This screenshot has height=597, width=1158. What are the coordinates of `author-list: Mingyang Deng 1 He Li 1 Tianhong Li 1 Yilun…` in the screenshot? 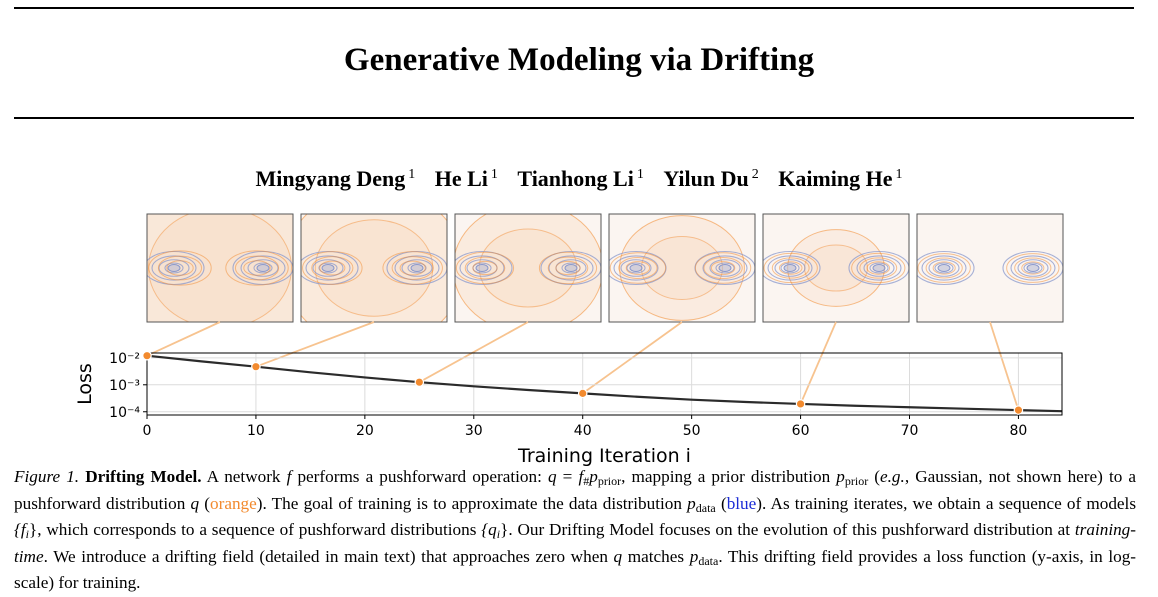 It's located at (579, 179).